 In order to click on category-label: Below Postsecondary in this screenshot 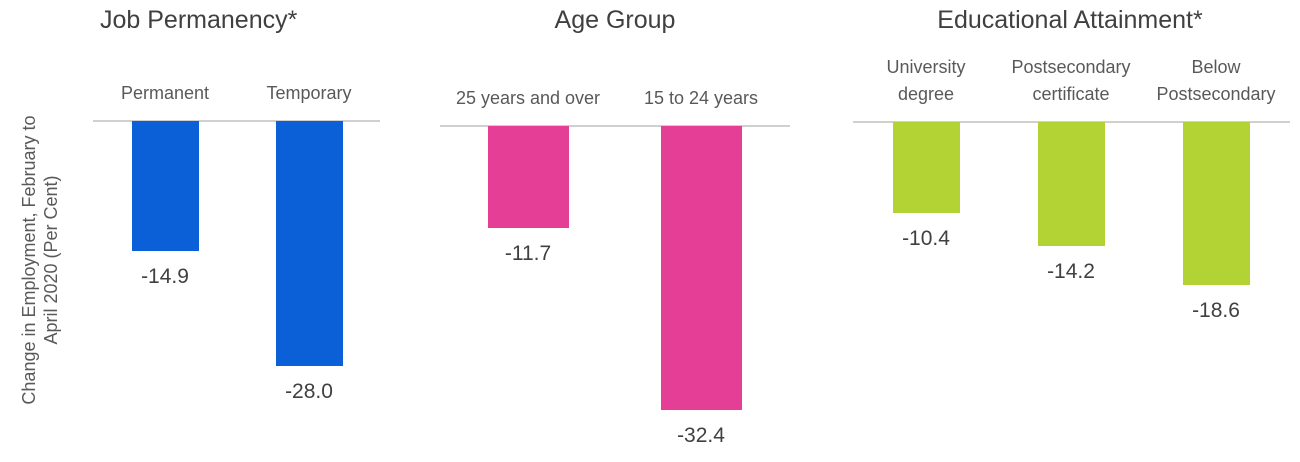, I will do `click(1216, 80)`.